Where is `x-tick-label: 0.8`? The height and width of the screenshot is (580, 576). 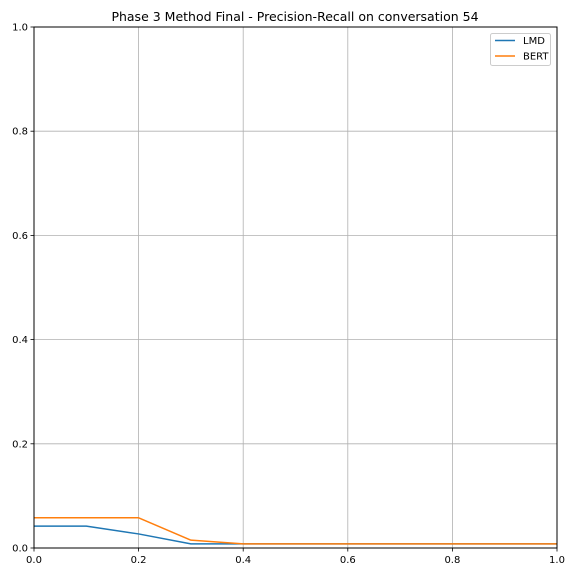
x-tick-label: 0.8 is located at coordinates (452, 560).